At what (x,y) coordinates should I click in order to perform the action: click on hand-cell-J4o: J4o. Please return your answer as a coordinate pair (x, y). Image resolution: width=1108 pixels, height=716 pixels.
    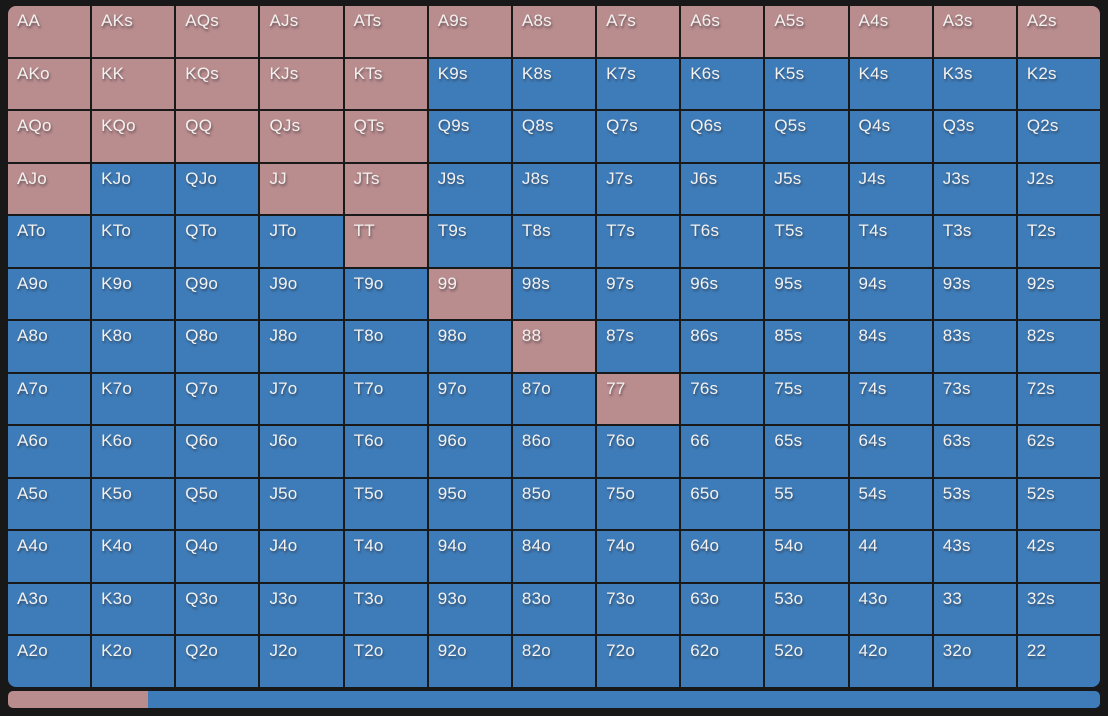
    Looking at the image, I should click on (301, 556).